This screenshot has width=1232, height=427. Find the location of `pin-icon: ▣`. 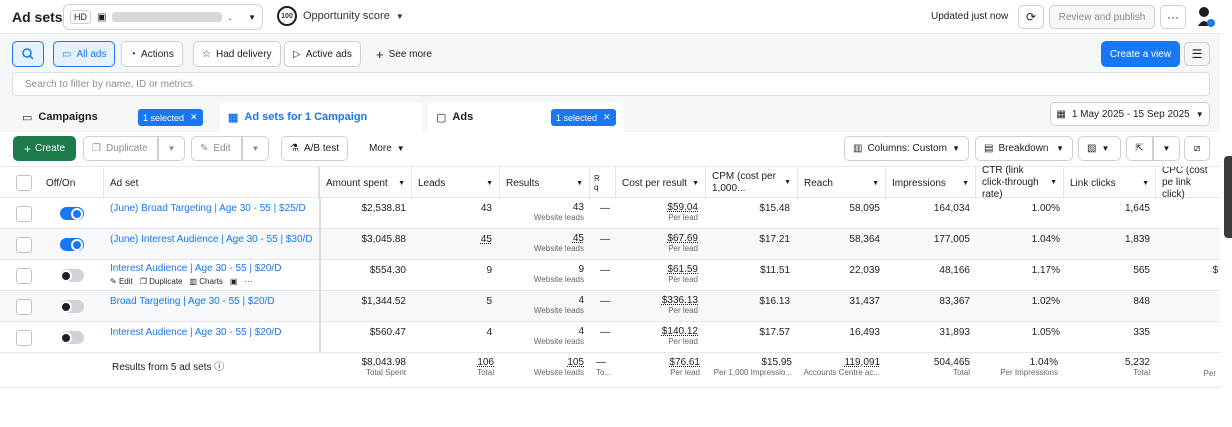

pin-icon: ▣ is located at coordinates (233, 281).